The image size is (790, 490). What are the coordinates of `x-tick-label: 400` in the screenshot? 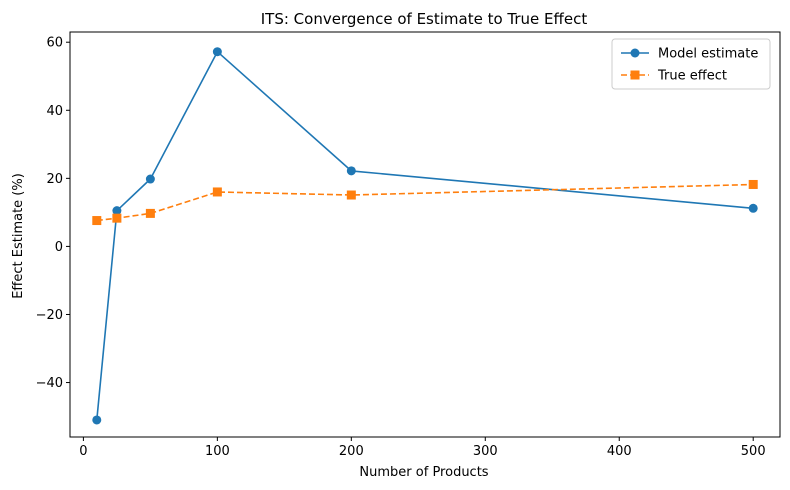 It's located at (619, 451).